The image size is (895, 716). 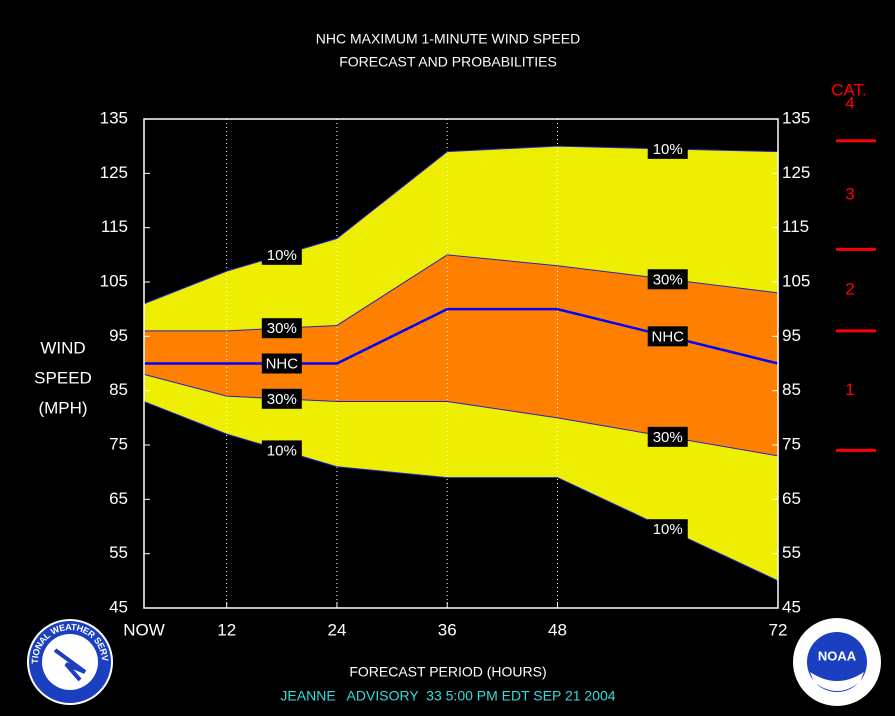 I want to click on y-axis-label: (MPH), so click(x=62, y=407).